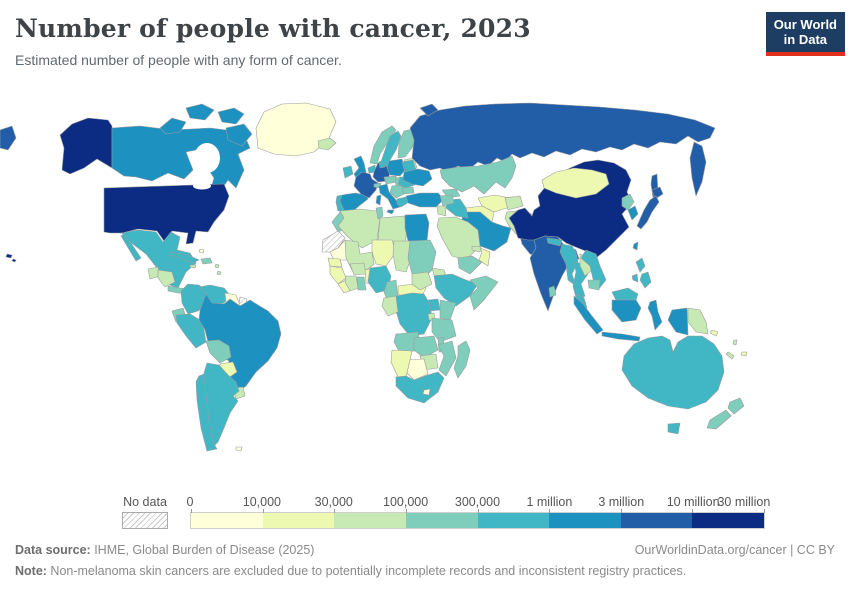  Describe the element at coordinates (218, 351) in the screenshot. I see `country-bolivia` at that location.